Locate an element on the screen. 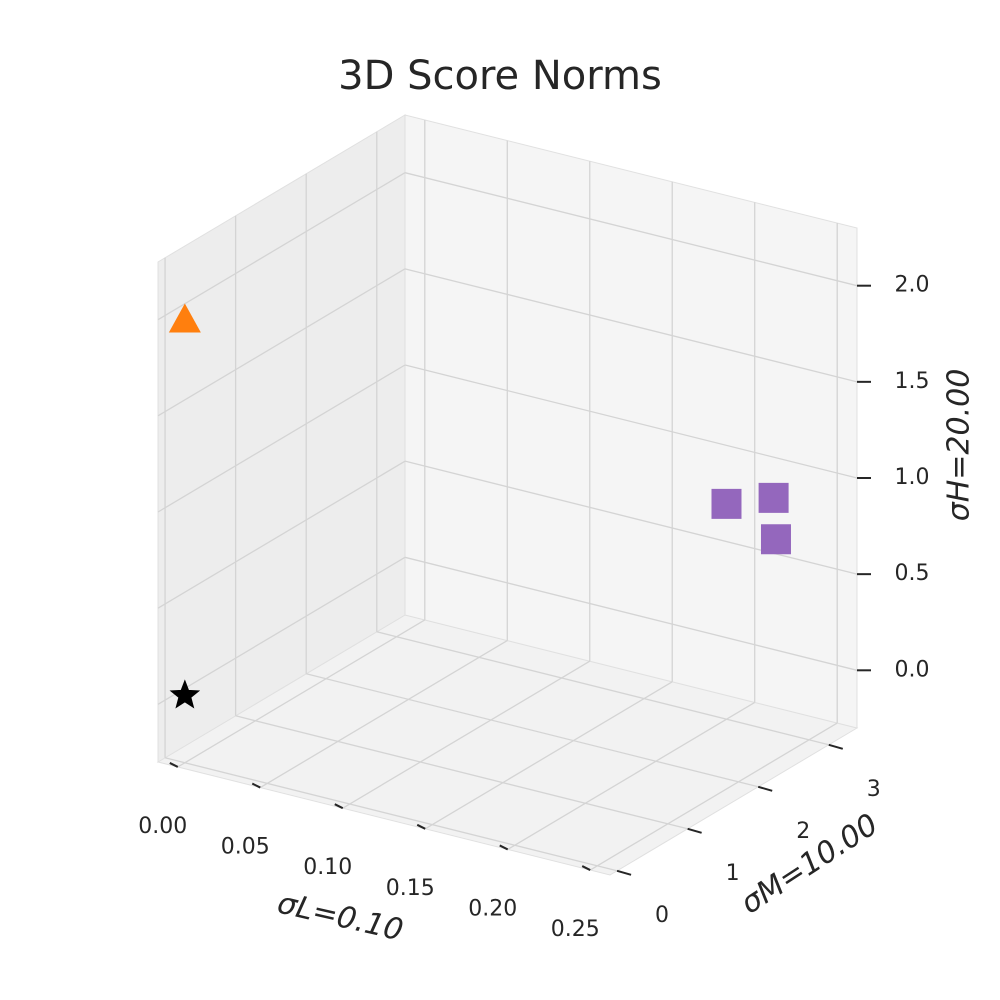 This screenshot has width=1000, height=1000. chart-title: 3D Score Norms is located at coordinates (500, 76).